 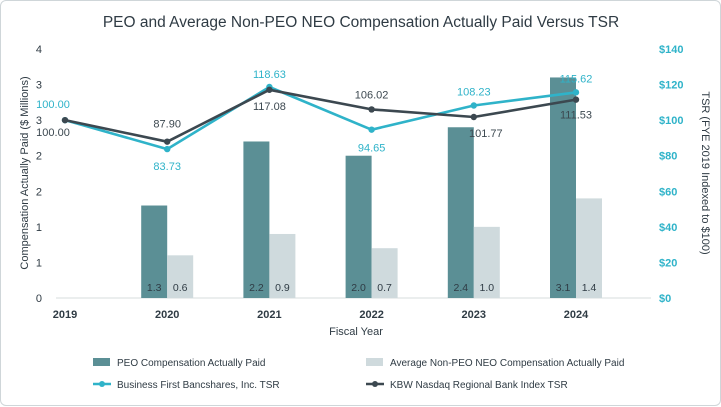 What do you see at coordinates (668, 192) in the screenshot?
I see `y2-tick-label-3: $60` at bounding box center [668, 192].